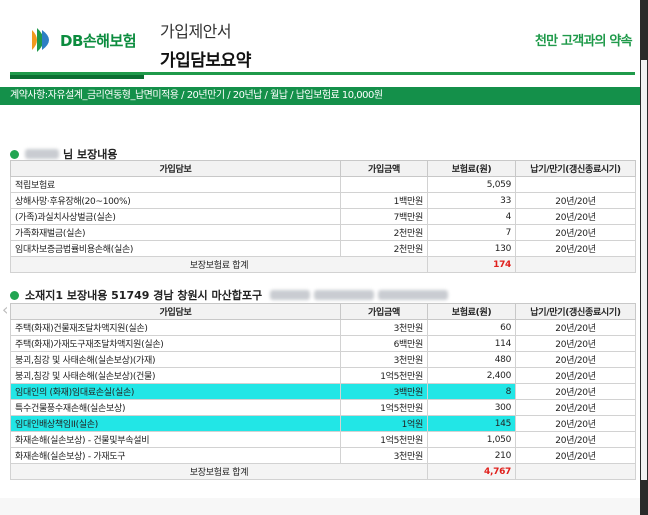 This screenshot has width=648, height=515. I want to click on section1-title: 님 보장내용, so click(63, 154).